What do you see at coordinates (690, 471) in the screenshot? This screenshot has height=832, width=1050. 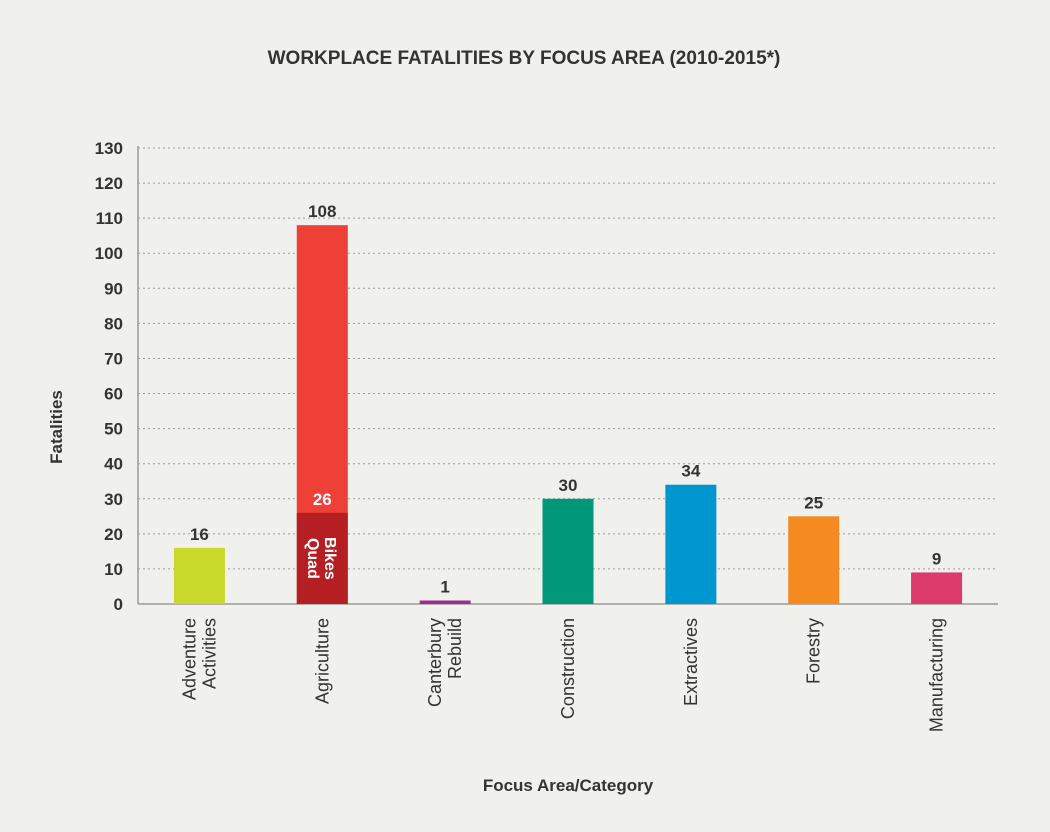 I see `bar-value-label: 34` at bounding box center [690, 471].